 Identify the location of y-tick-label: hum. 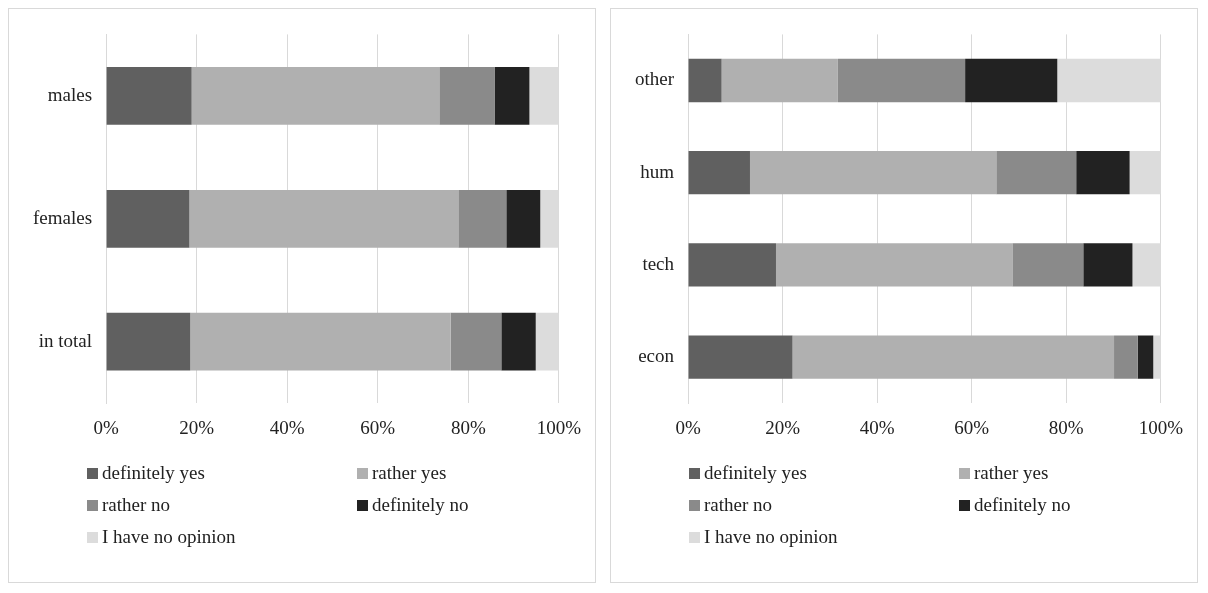
(657, 171).